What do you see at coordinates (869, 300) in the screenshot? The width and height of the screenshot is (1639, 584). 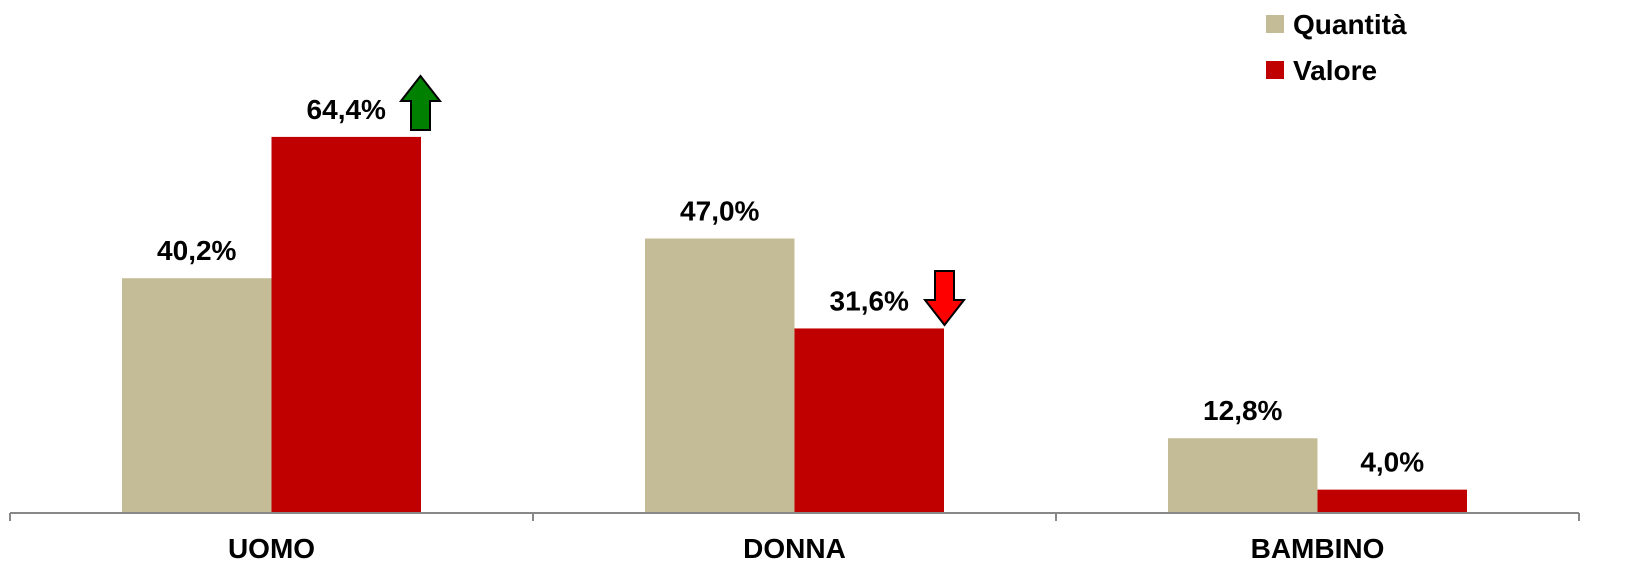 I see `value-label: 31,6%` at bounding box center [869, 300].